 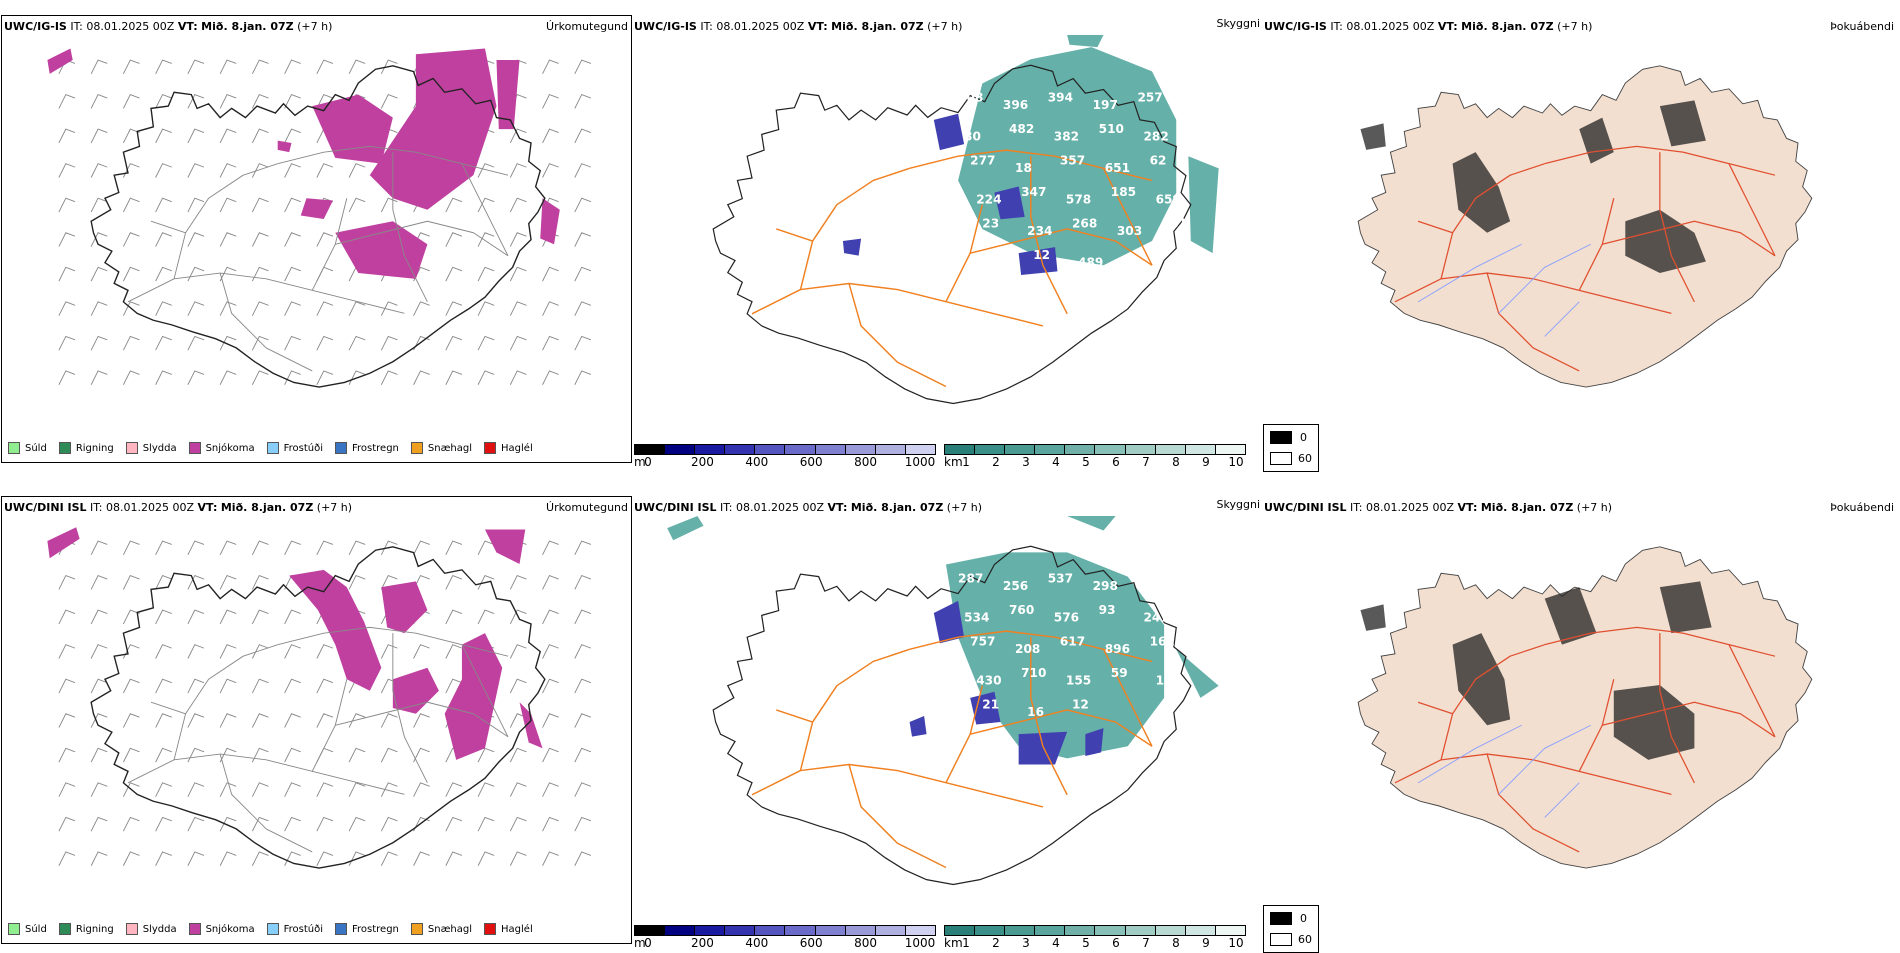 What do you see at coordinates (1026, 943) in the screenshot?
I see `tick-label: 3` at bounding box center [1026, 943].